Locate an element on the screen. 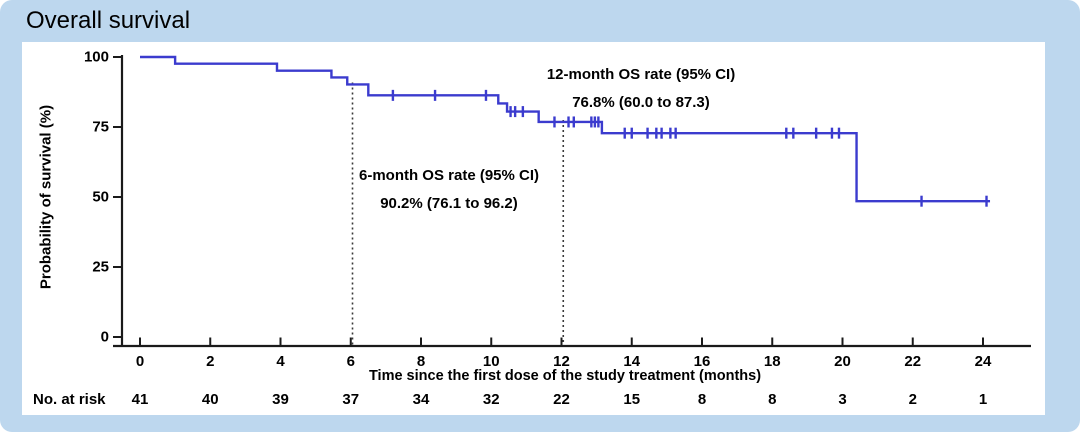 This screenshot has height=432, width=1080. annotation-12-month-os-heading: 12-month OS rate (95% CI) is located at coordinates (641, 74).